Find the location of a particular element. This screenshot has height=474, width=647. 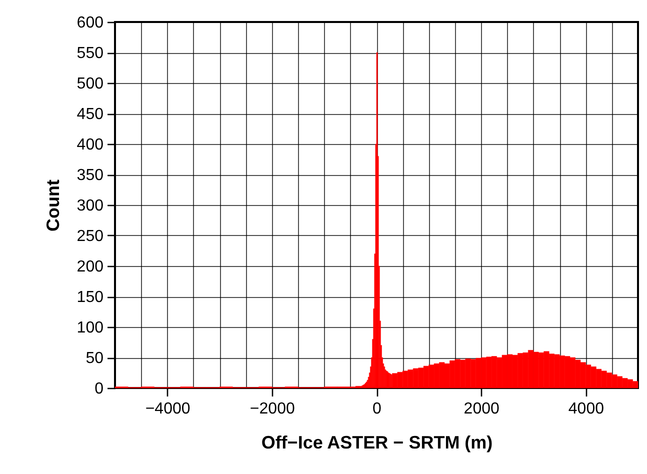

x-tick-label: 2000 is located at coordinates (482, 409).